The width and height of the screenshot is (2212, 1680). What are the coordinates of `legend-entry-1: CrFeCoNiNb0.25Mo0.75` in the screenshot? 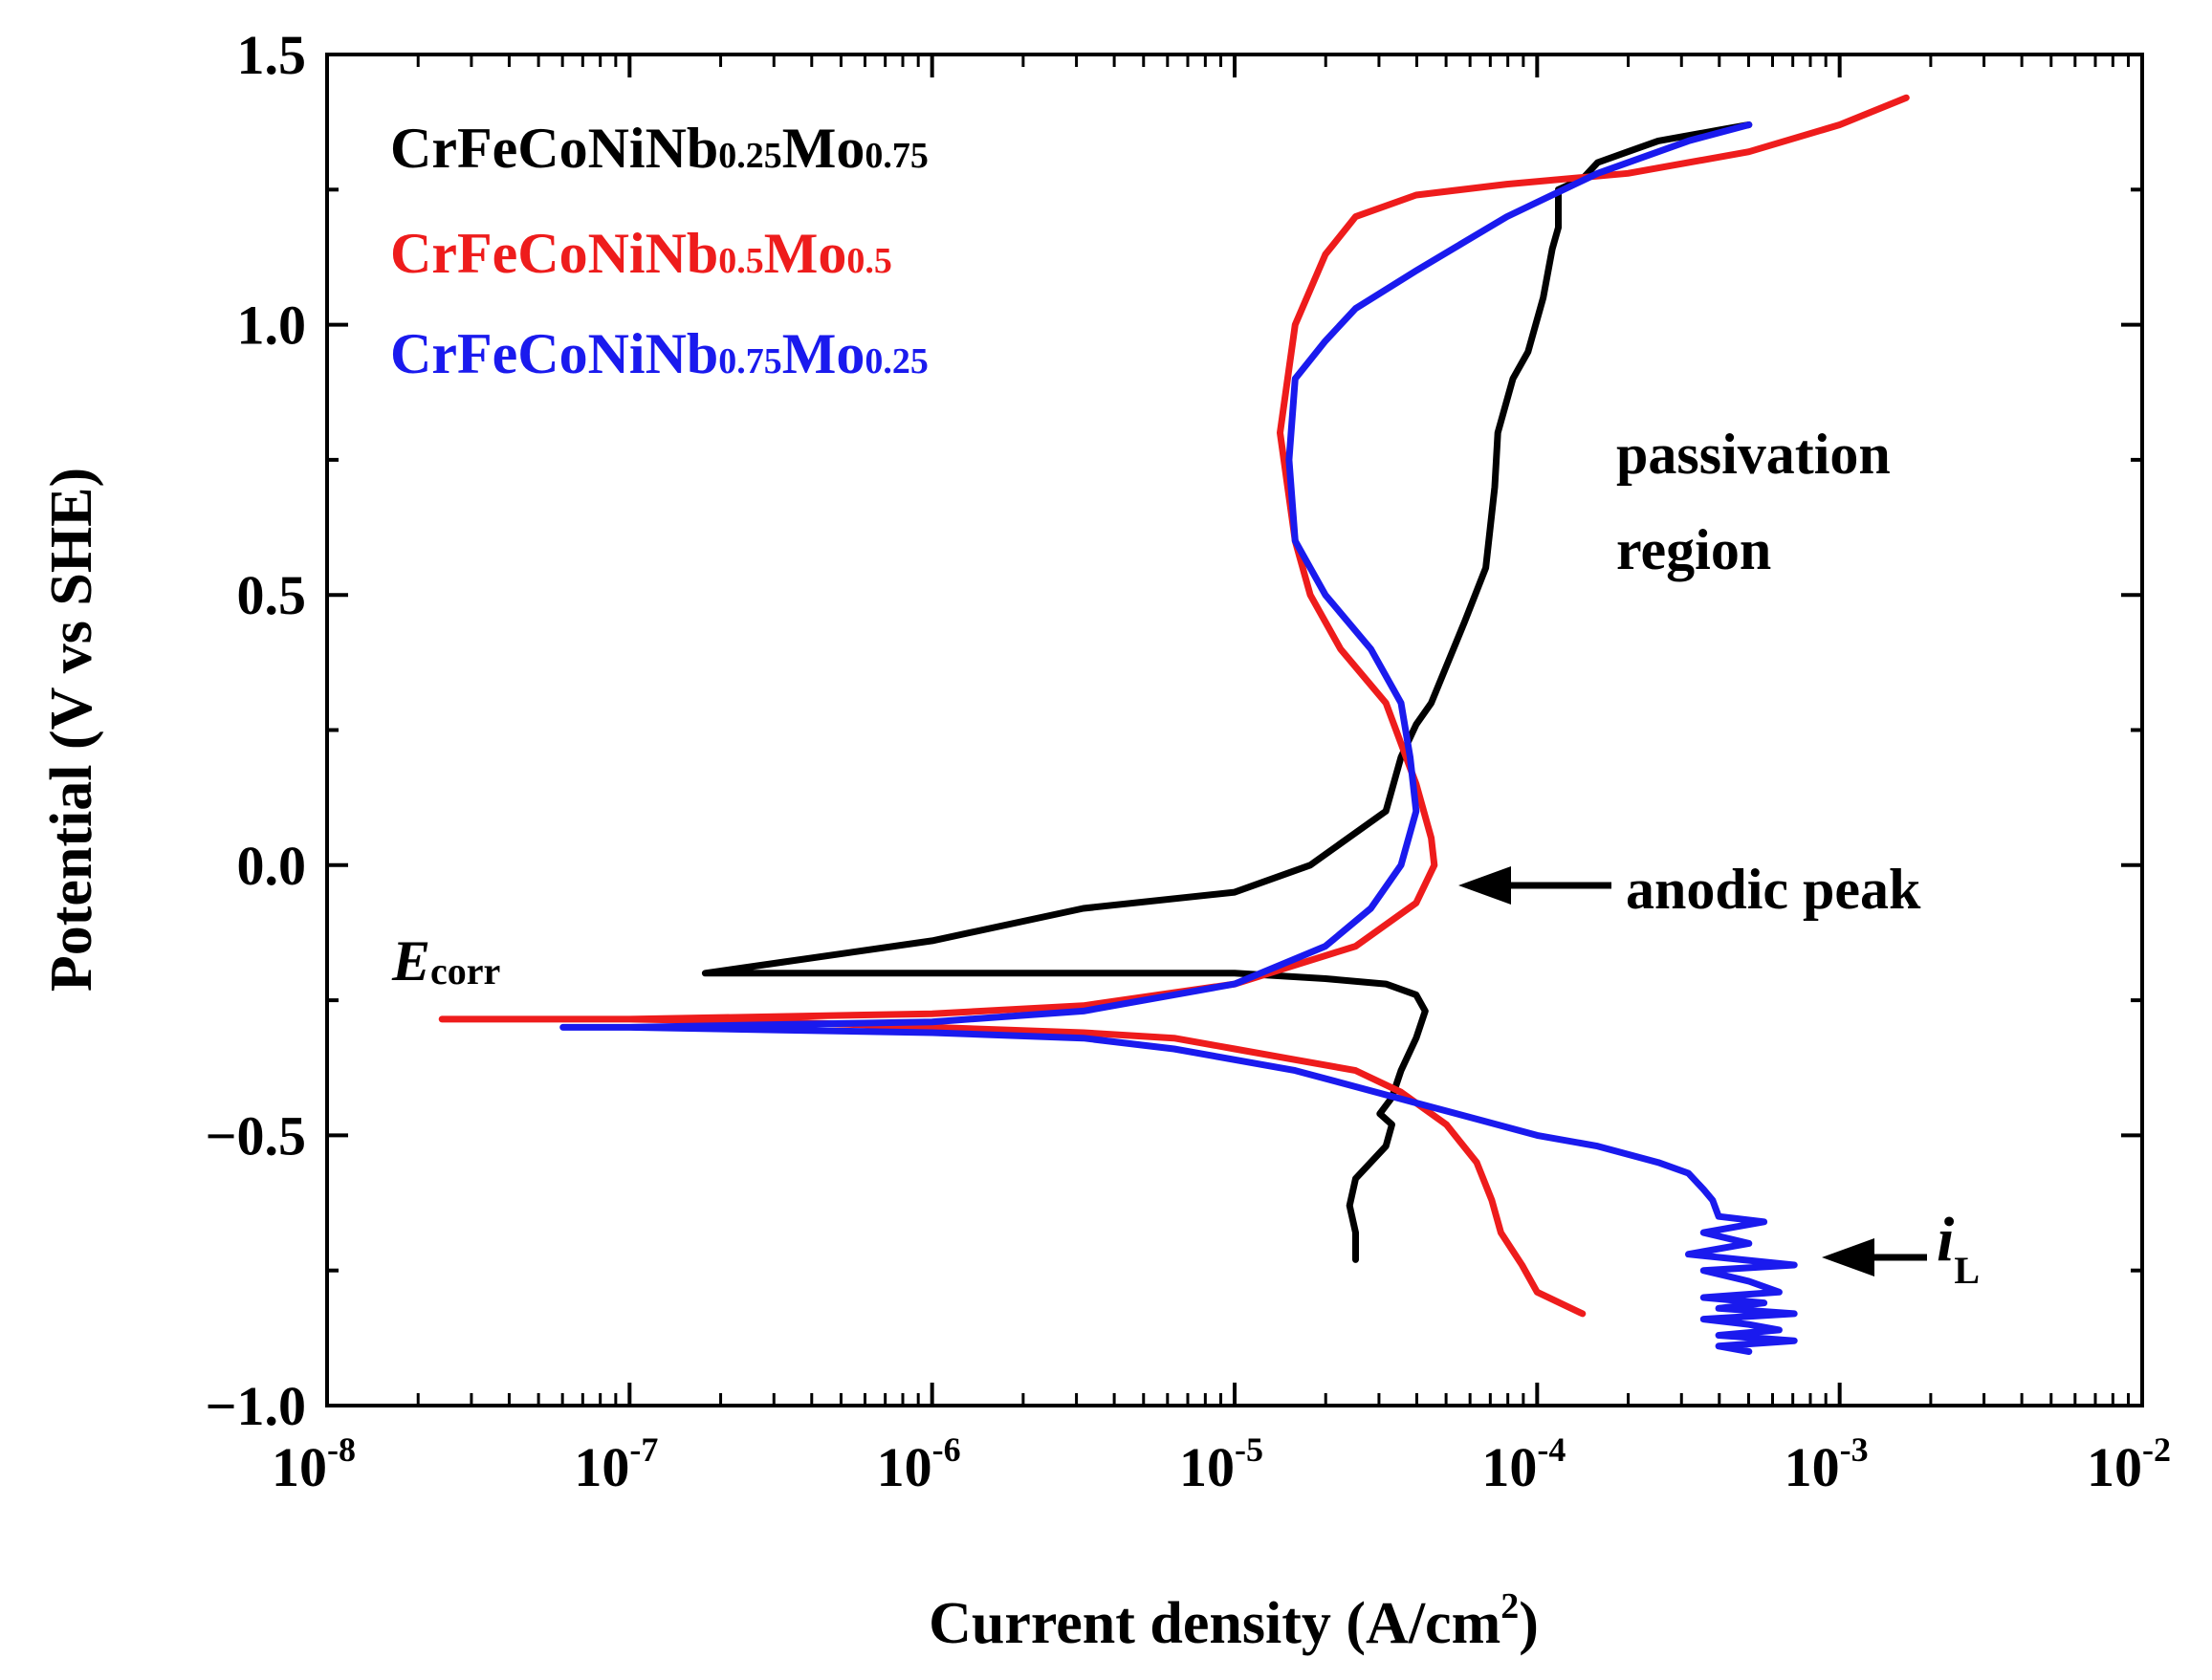 It's located at (659, 148).